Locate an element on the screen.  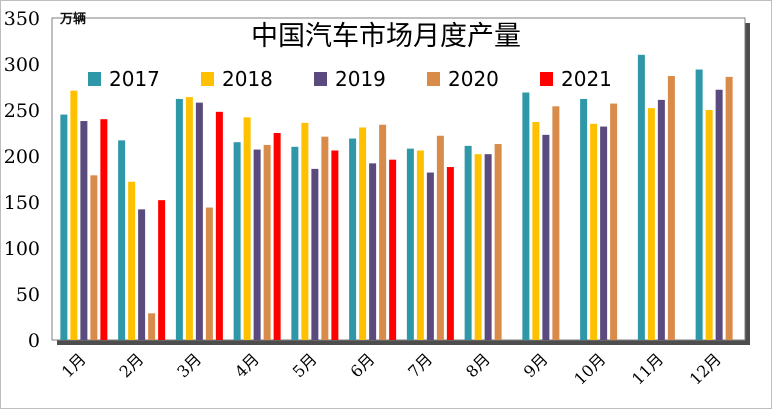
x-tick-label: 3月 is located at coordinates (189, 365).